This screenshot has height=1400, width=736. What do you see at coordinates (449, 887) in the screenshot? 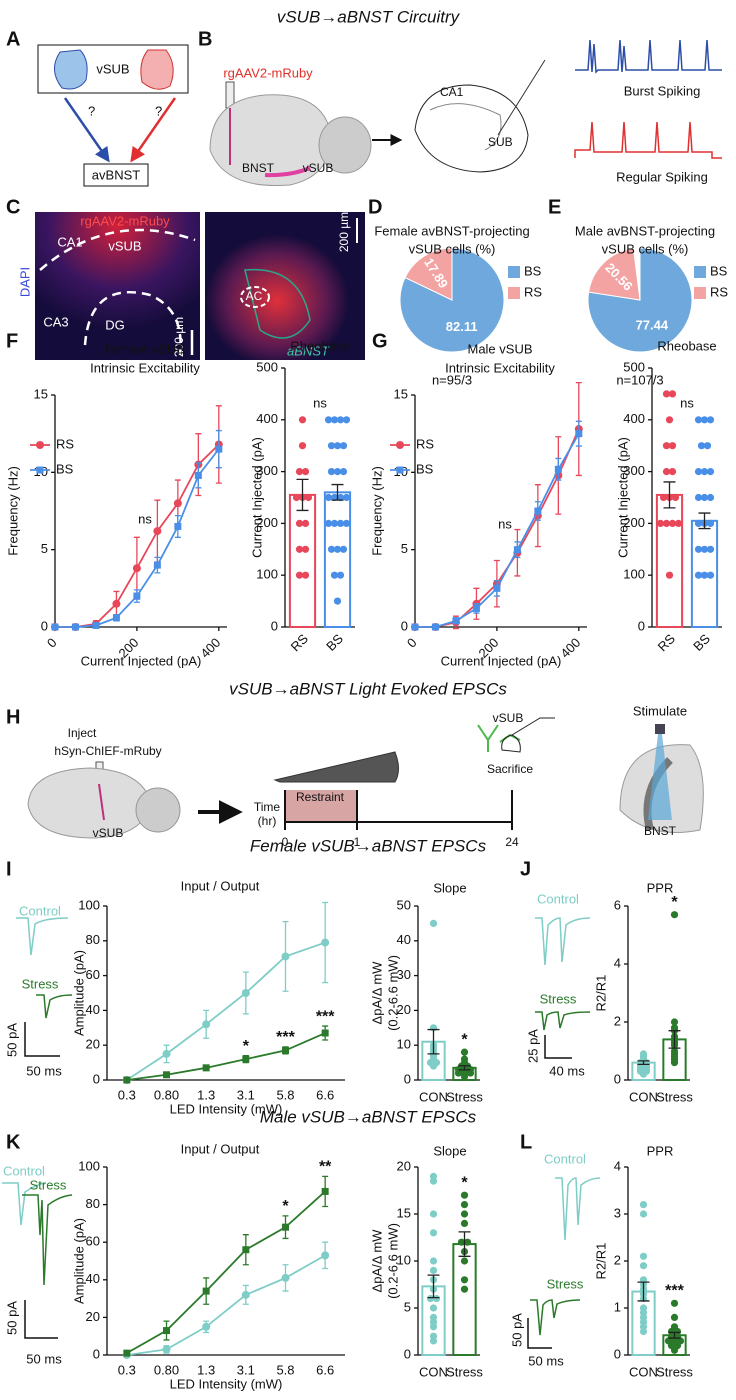
I see `chart-title: Slope` at bounding box center [449, 887].